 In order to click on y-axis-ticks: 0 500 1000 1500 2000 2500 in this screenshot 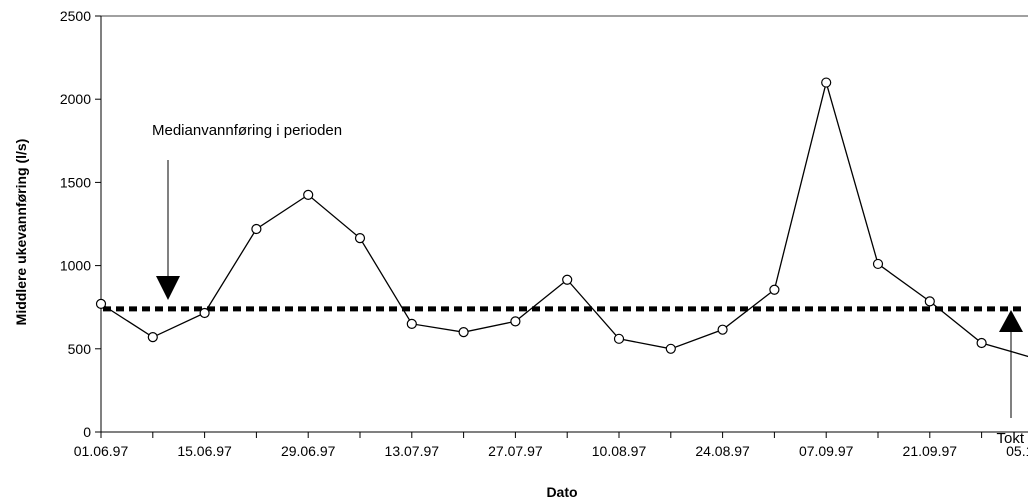, I will do `click(80, 224)`.